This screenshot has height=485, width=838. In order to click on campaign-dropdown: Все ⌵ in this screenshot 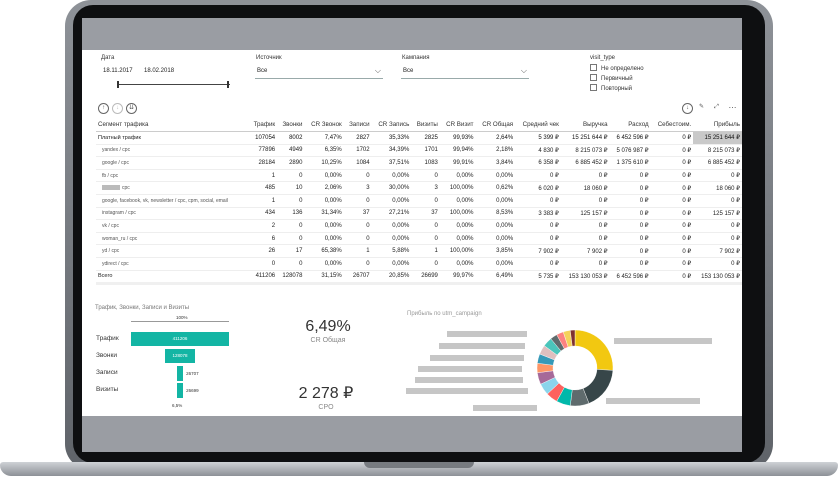, I will do `click(465, 72)`.